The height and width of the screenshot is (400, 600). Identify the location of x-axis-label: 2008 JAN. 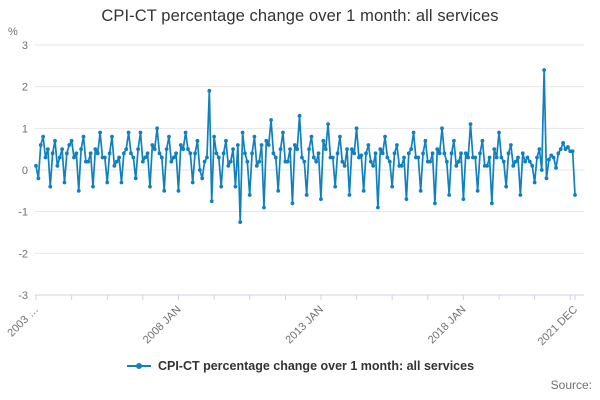
(162, 325).